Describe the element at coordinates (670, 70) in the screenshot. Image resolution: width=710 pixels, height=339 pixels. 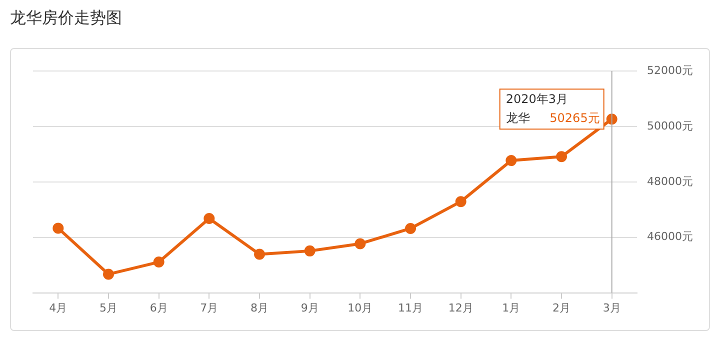
I see `y-tick-label: 52000元` at that location.